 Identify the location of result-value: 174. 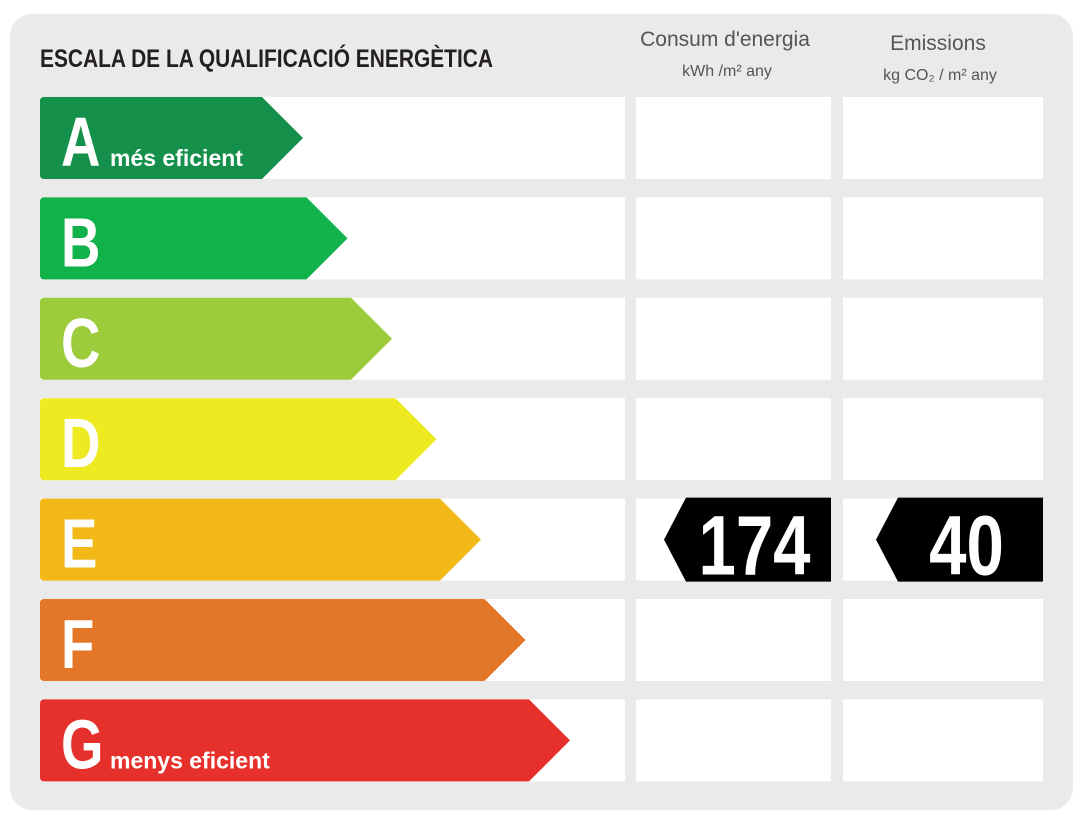
(754, 547).